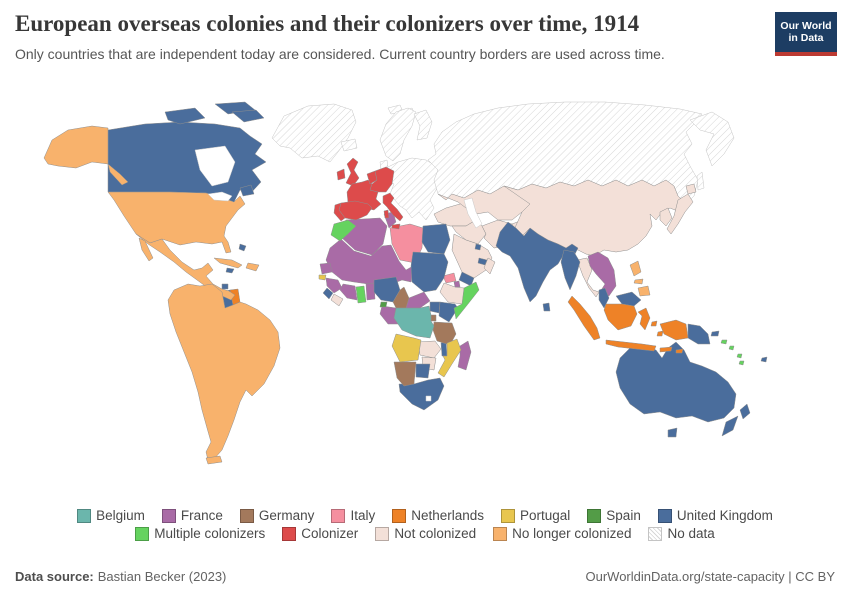  What do you see at coordinates (635, 268) in the screenshot?
I see `country-philippines-luzon` at bounding box center [635, 268].